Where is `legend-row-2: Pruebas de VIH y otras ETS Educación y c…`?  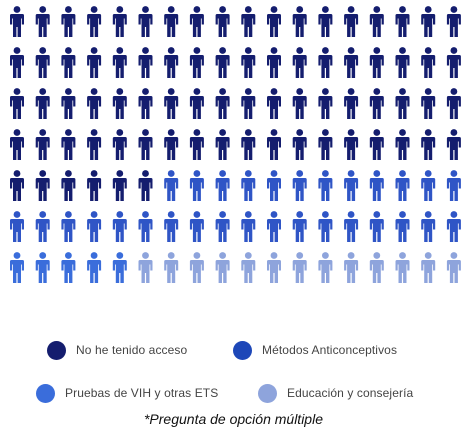
legend-row-2: Pruebas de VIH y otras ETS Educación y c… is located at coordinates (233, 393).